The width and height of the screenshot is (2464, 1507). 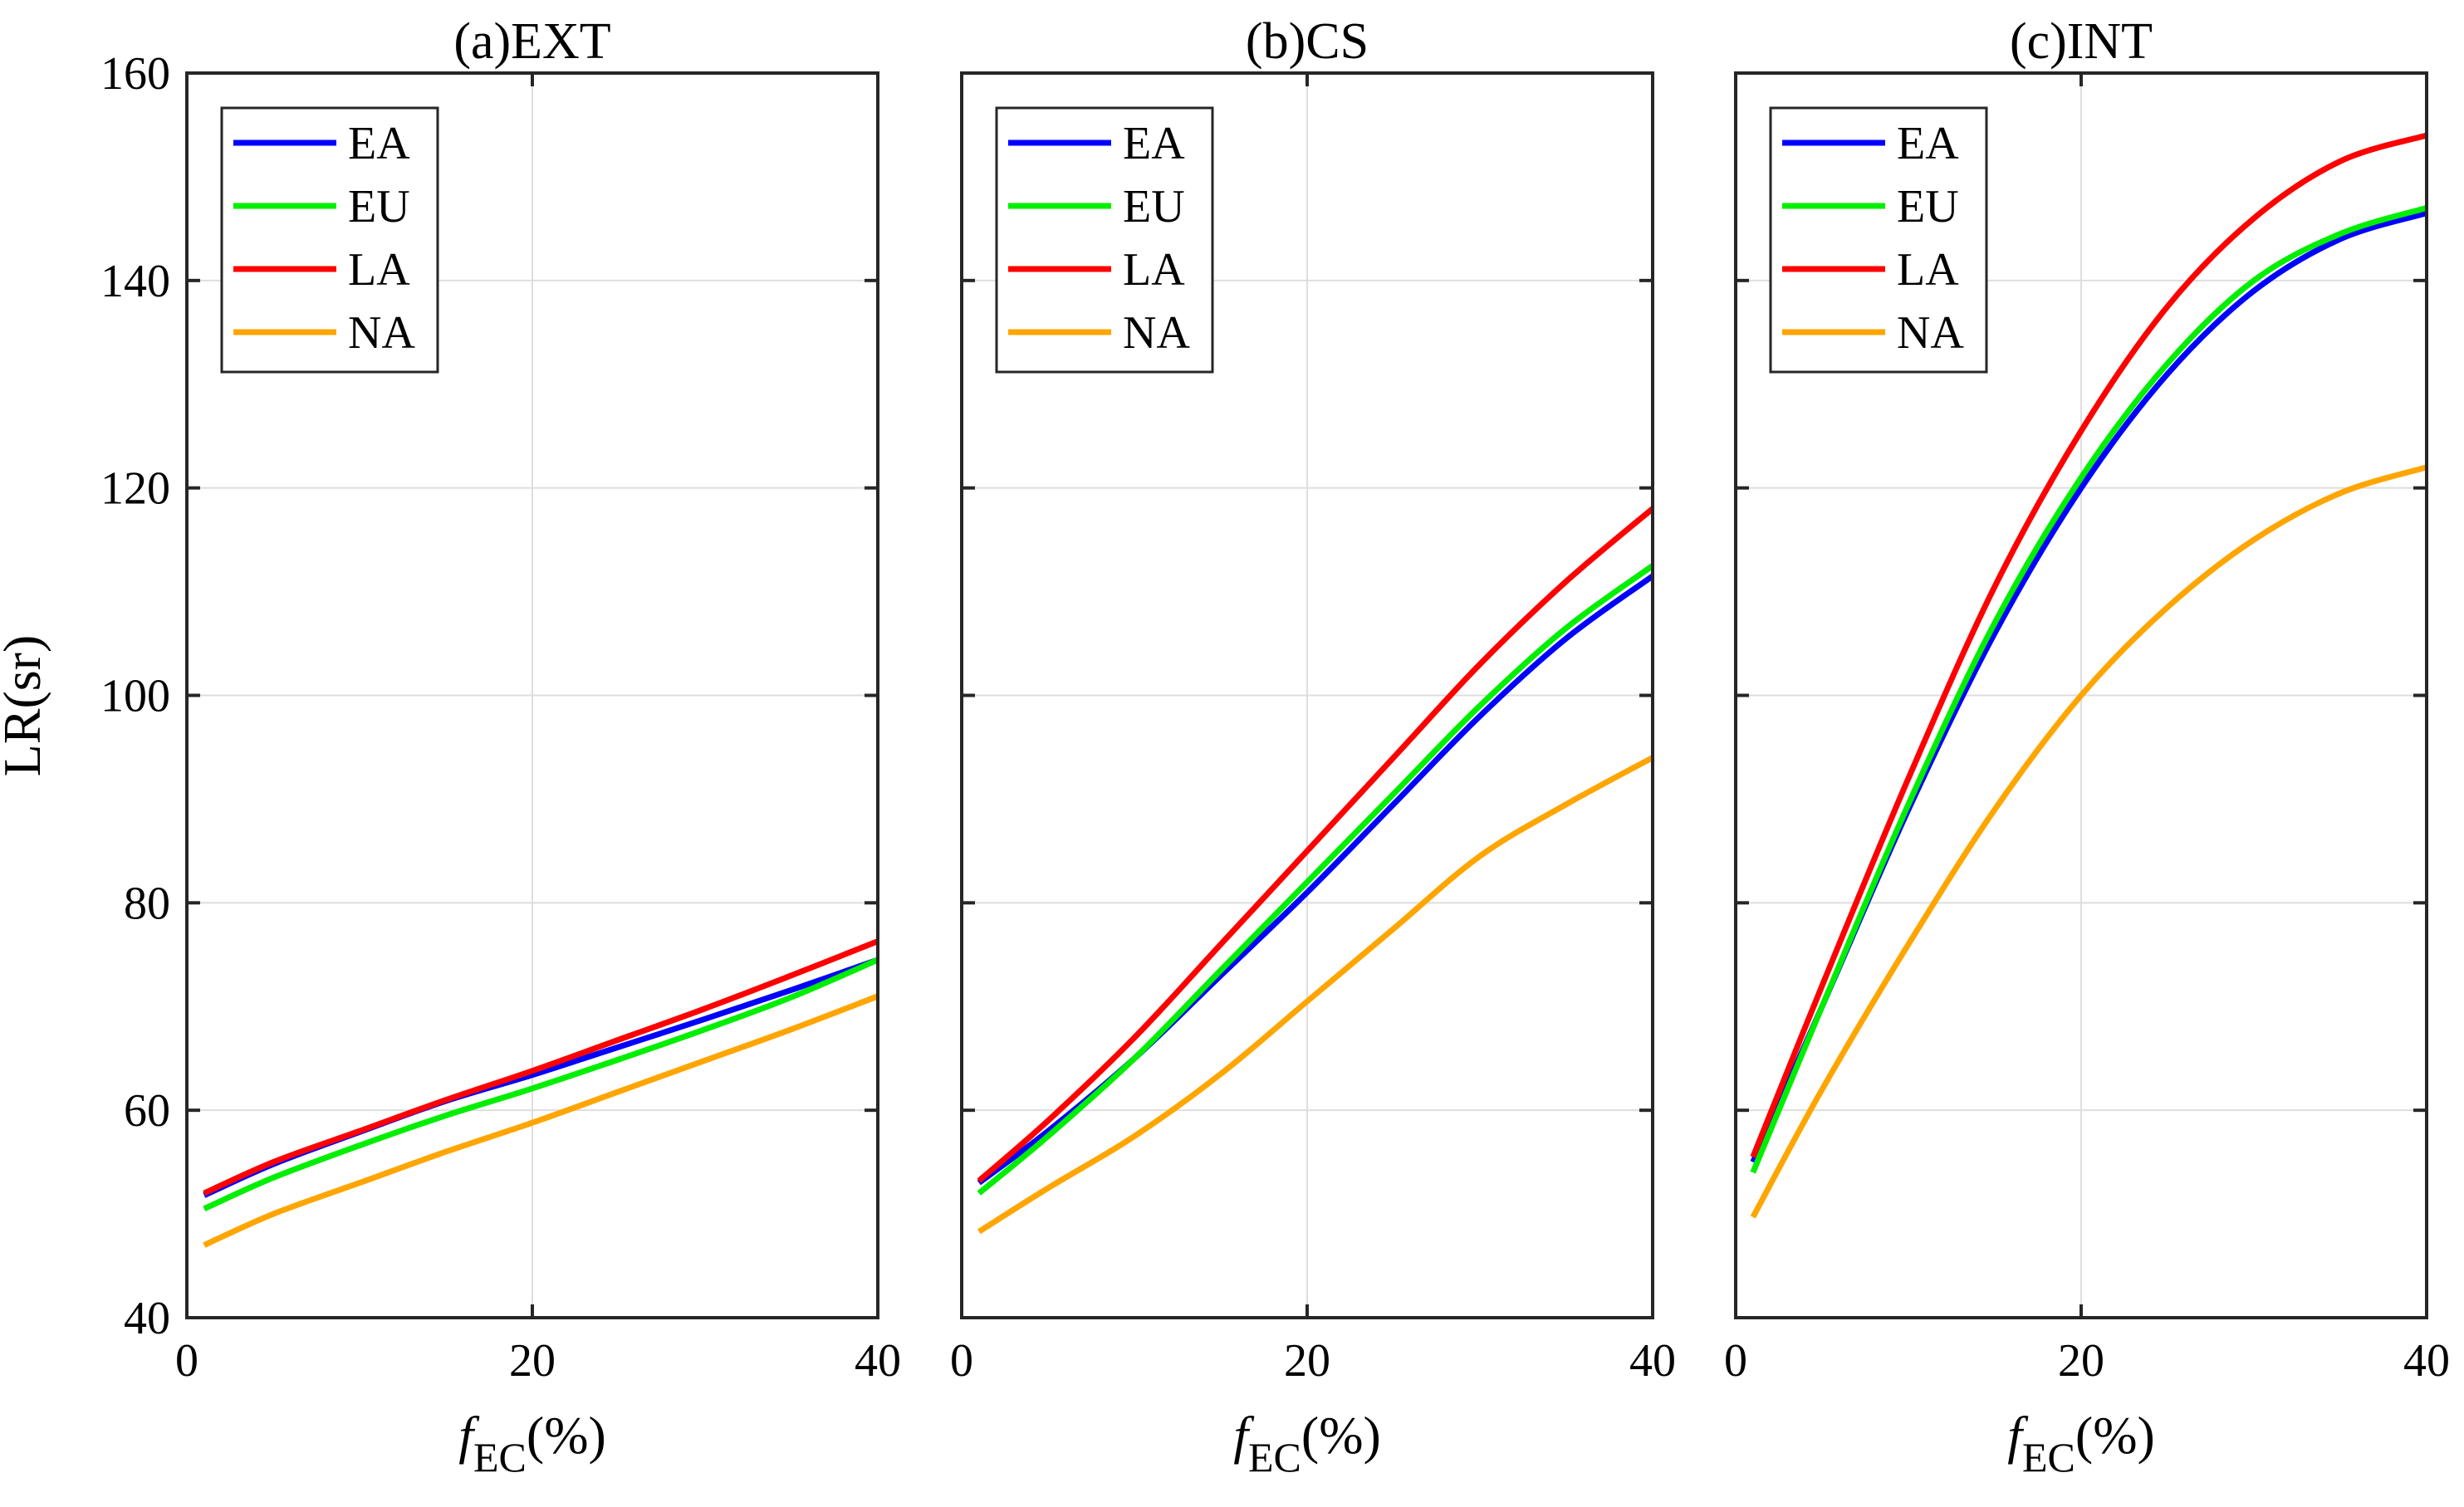 I want to click on panel-title: (b)CS, so click(x=1307, y=41).